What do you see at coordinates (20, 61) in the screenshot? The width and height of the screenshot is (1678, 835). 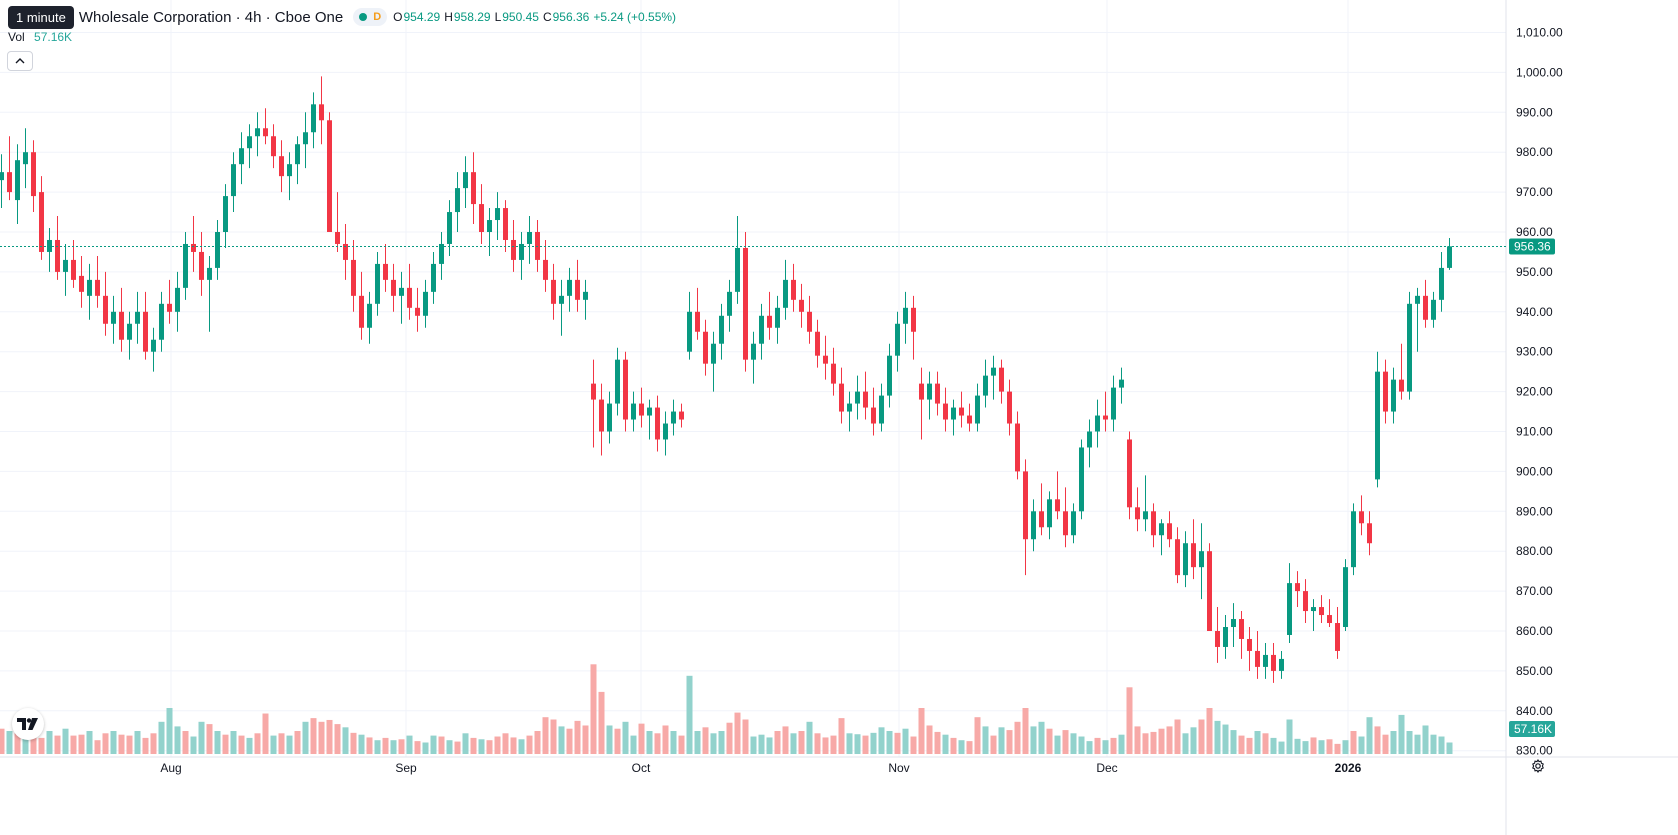 I see `collapse-legend-button` at bounding box center [20, 61].